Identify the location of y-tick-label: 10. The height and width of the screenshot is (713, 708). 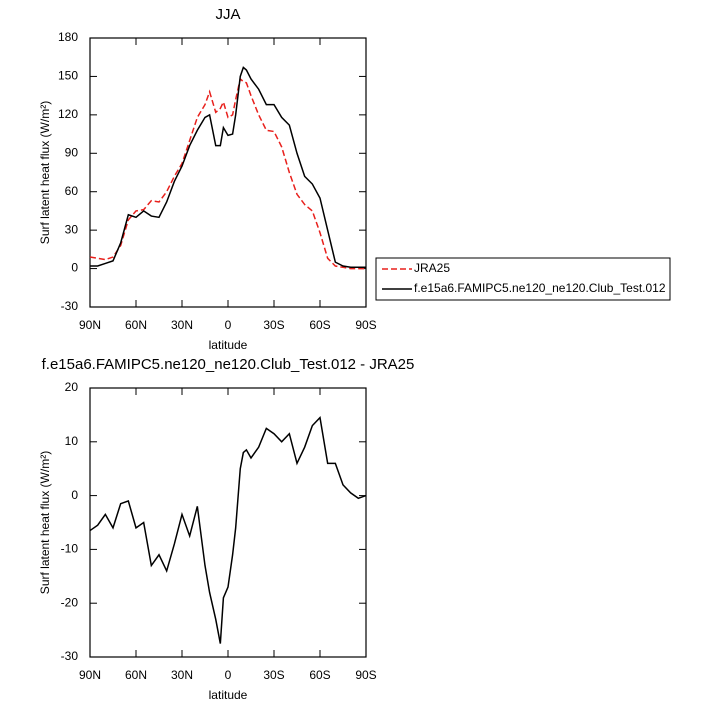
(72, 441).